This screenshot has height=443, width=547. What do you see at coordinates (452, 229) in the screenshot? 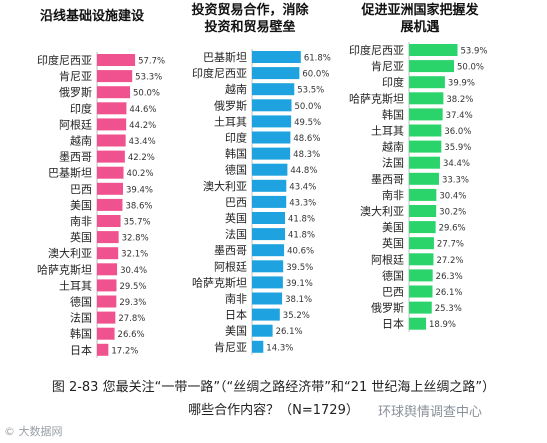
I see `value-label: 29.6%` at bounding box center [452, 229].